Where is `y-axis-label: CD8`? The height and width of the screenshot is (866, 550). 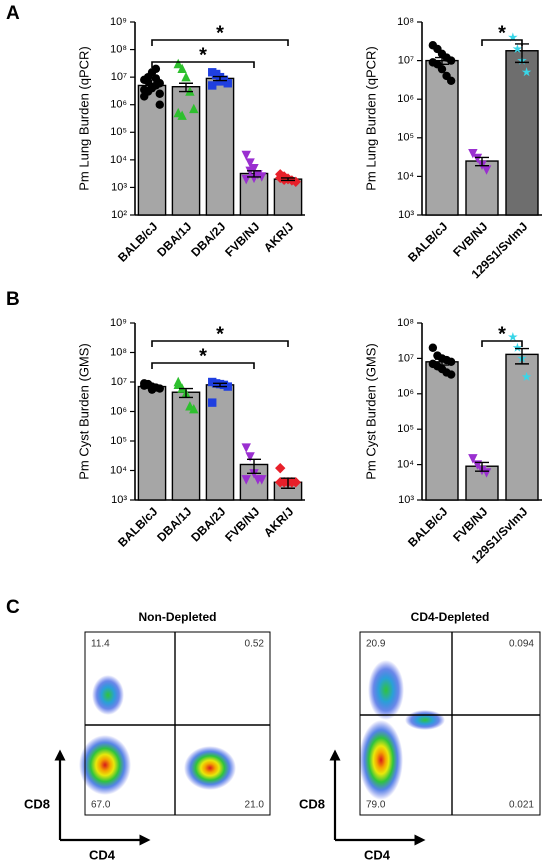 y-axis-label: CD8 is located at coordinates (37, 803).